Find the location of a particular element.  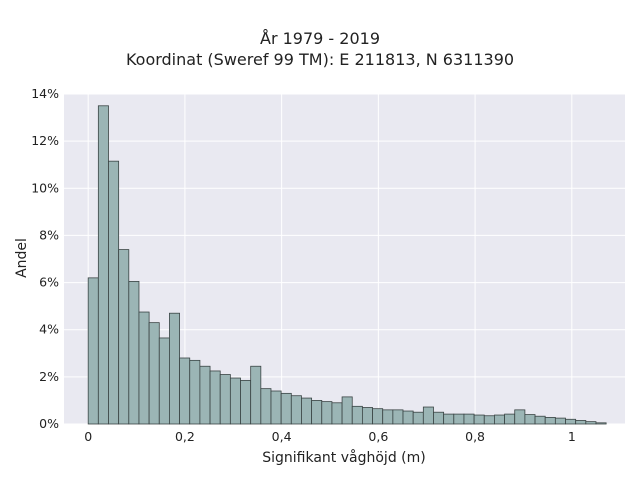

chart-title: År 1979 - 2019 is located at coordinates (320, 38).